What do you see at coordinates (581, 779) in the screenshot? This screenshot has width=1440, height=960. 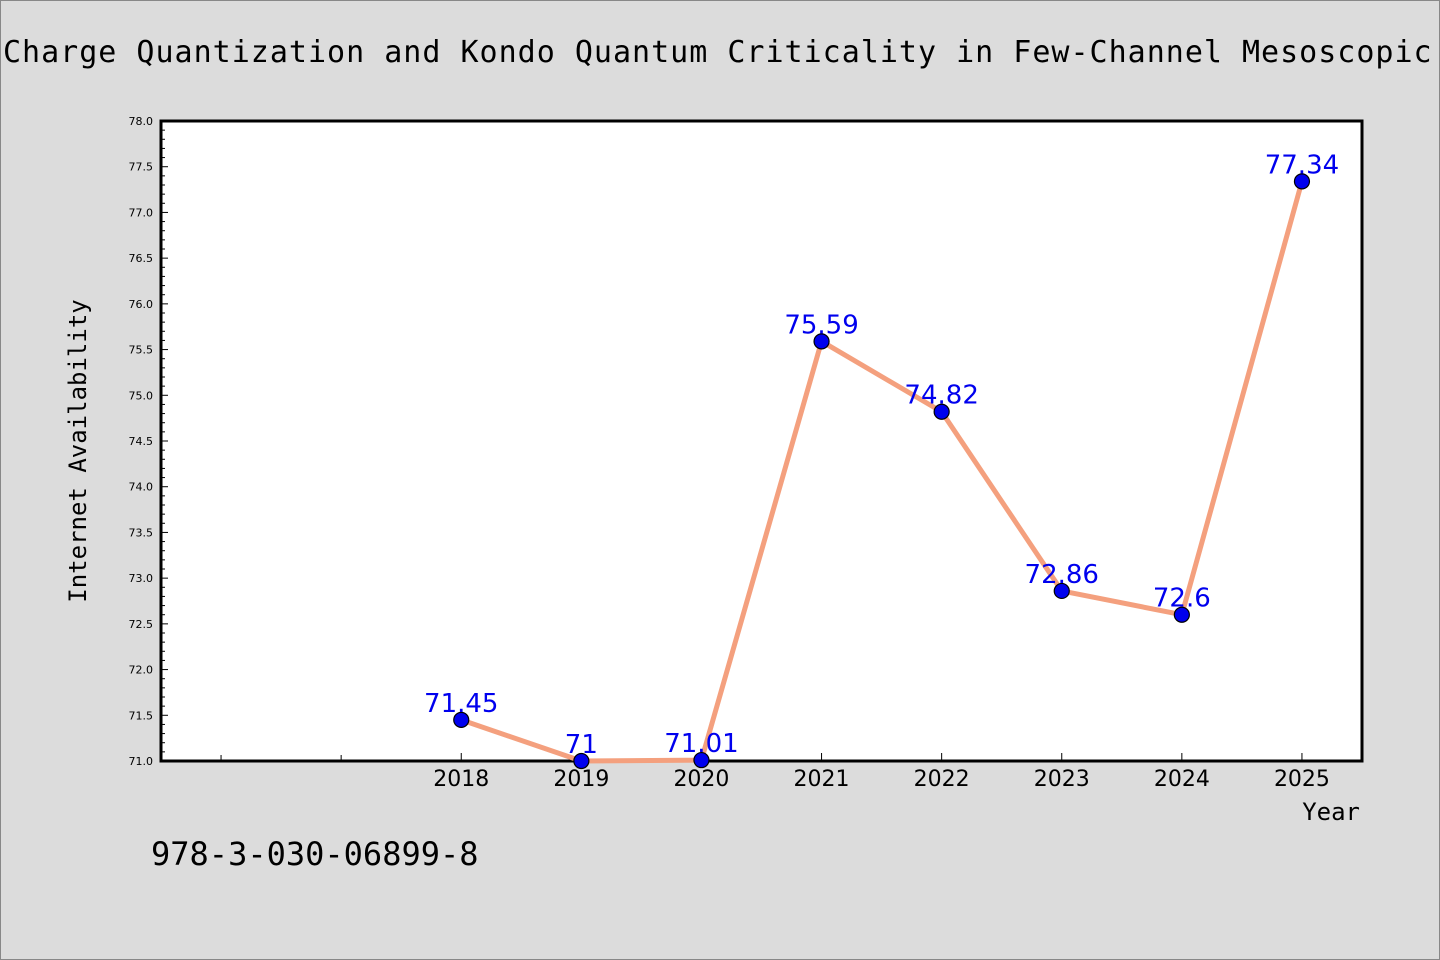 I see `x-tick-label: 2019` at bounding box center [581, 779].